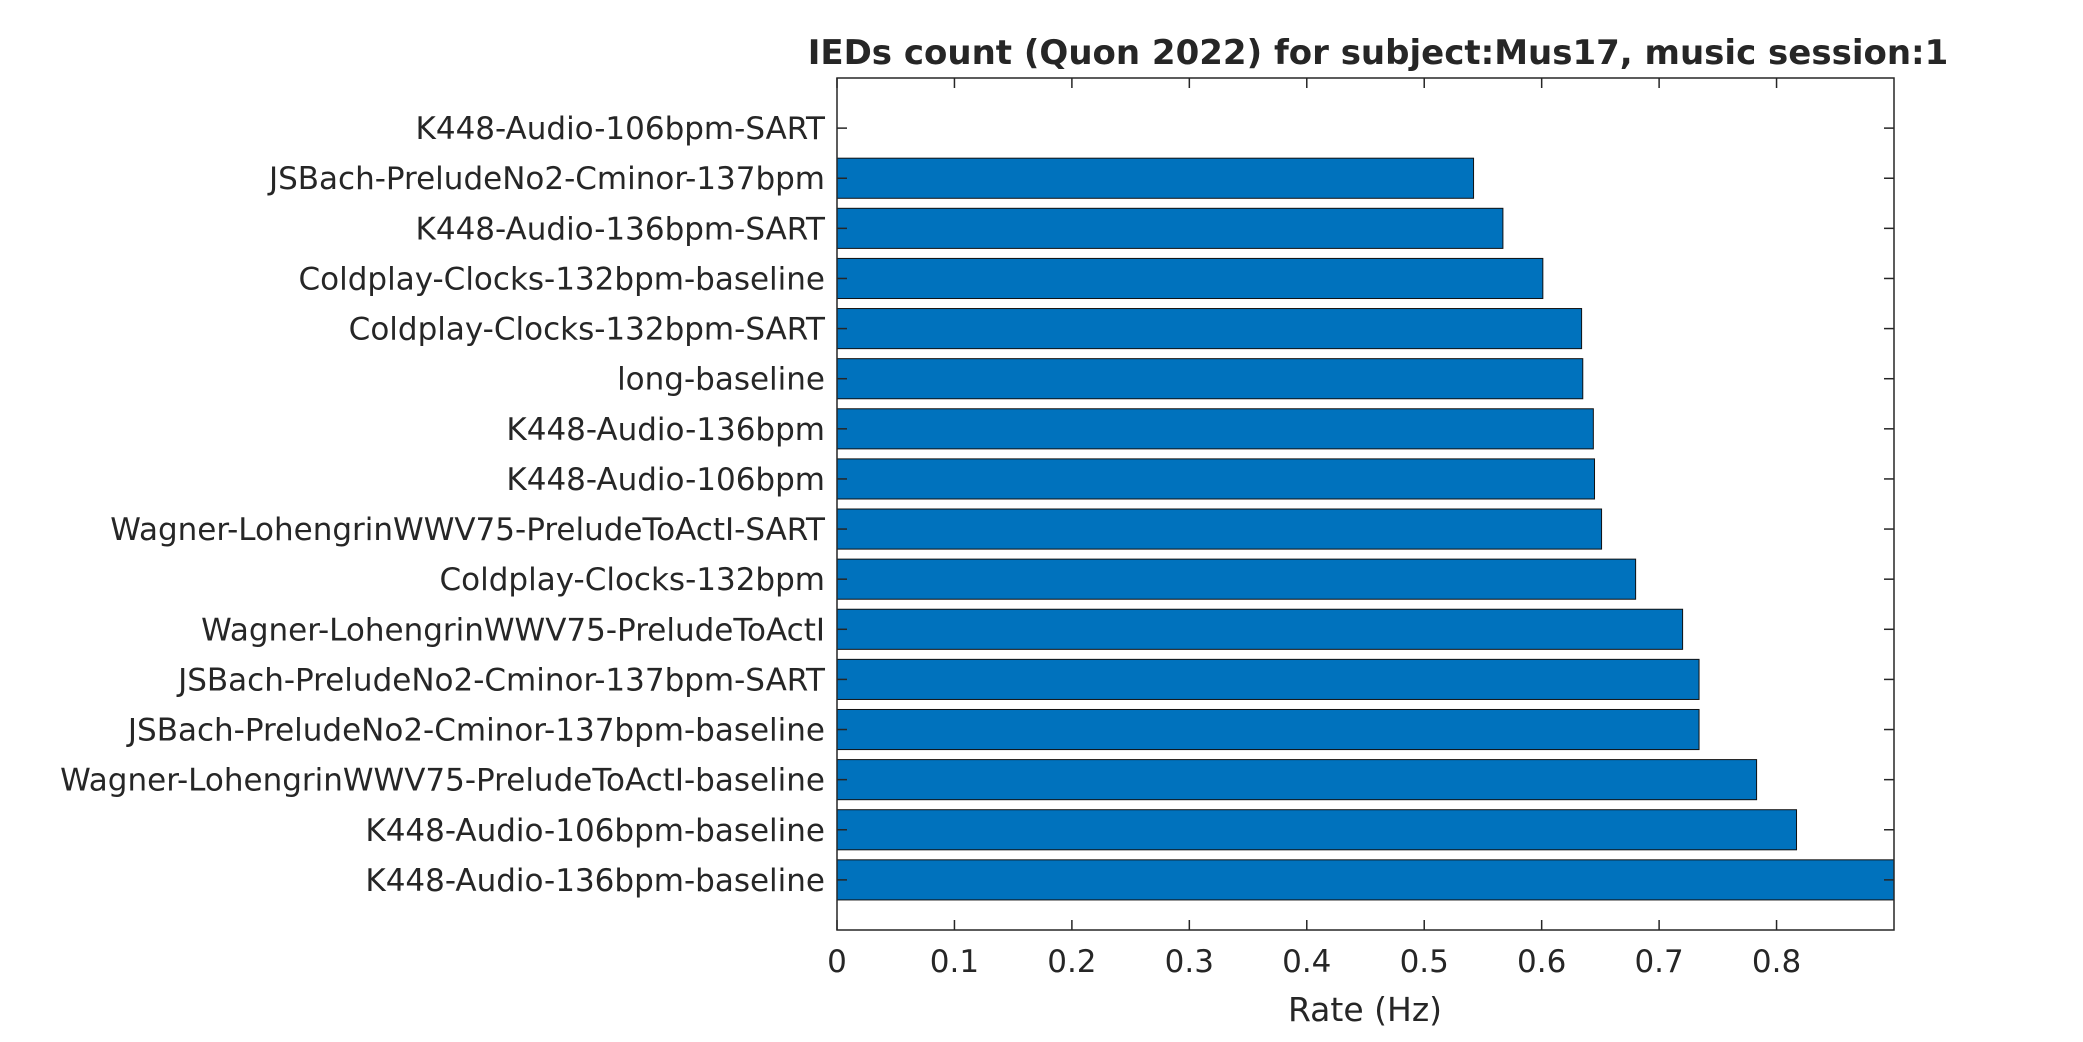 The height and width of the screenshot is (1042, 2083). I want to click on category-label-5: Coldplay-Clocks-132bpm-SART, so click(587, 330).